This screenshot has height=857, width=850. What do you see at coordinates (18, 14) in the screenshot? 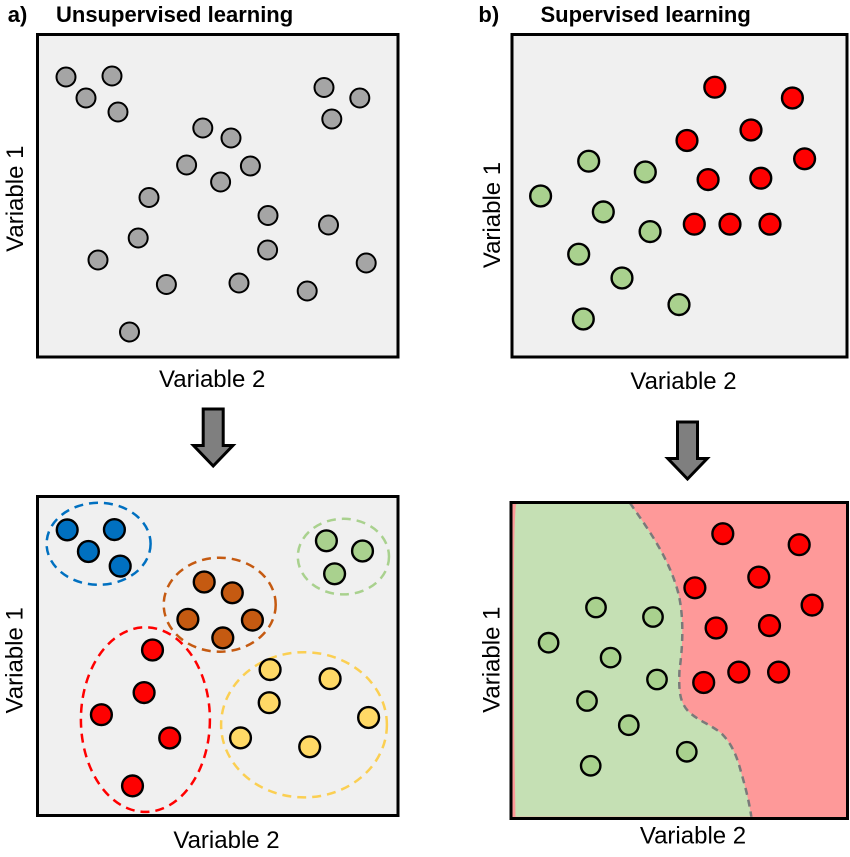
I see `svg-text: a)` at bounding box center [18, 14].